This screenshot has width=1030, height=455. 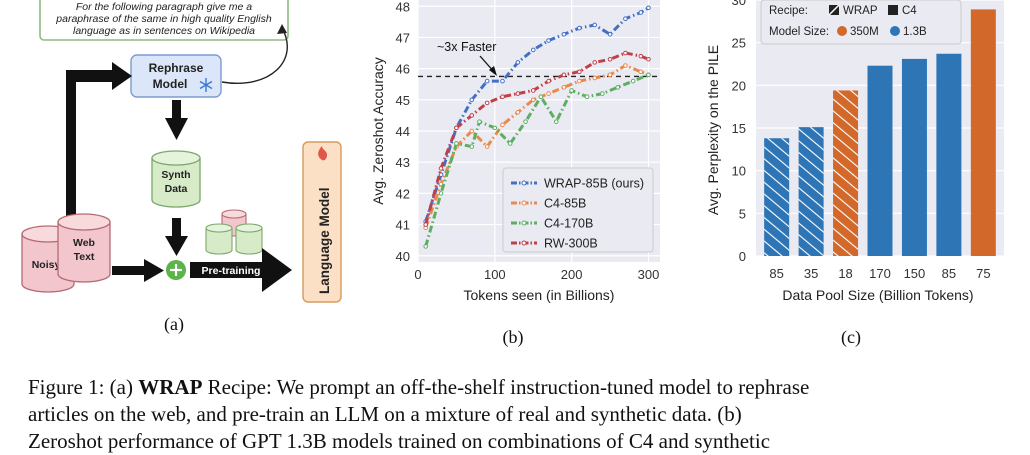 What do you see at coordinates (713, 130) in the screenshot?
I see `chart-c-ylabel: Avg. Perplexity on the PILE` at bounding box center [713, 130].